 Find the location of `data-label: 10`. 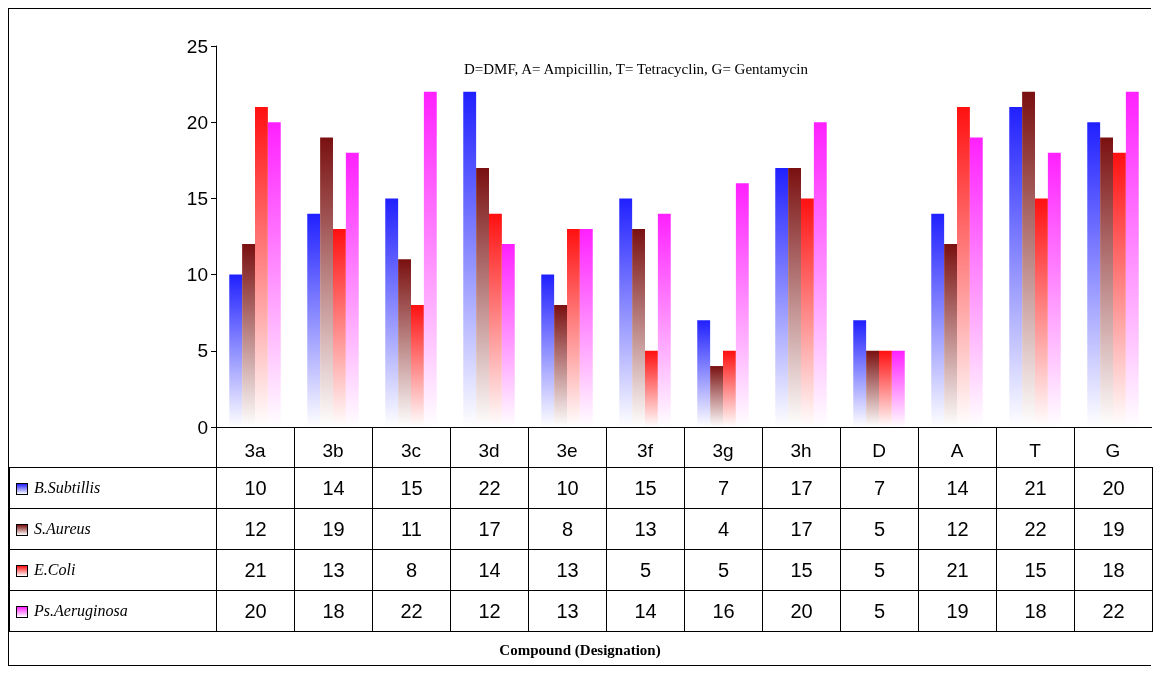

data-label: 10 is located at coordinates (567, 488).